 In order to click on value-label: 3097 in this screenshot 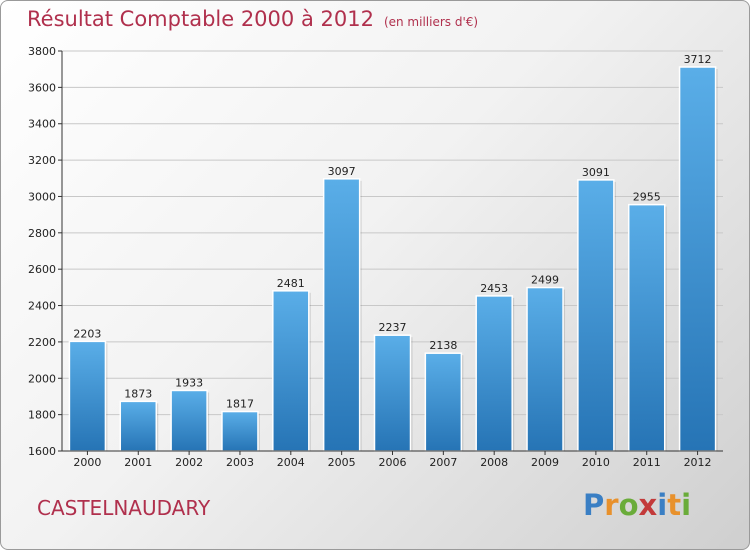, I will do `click(342, 171)`.